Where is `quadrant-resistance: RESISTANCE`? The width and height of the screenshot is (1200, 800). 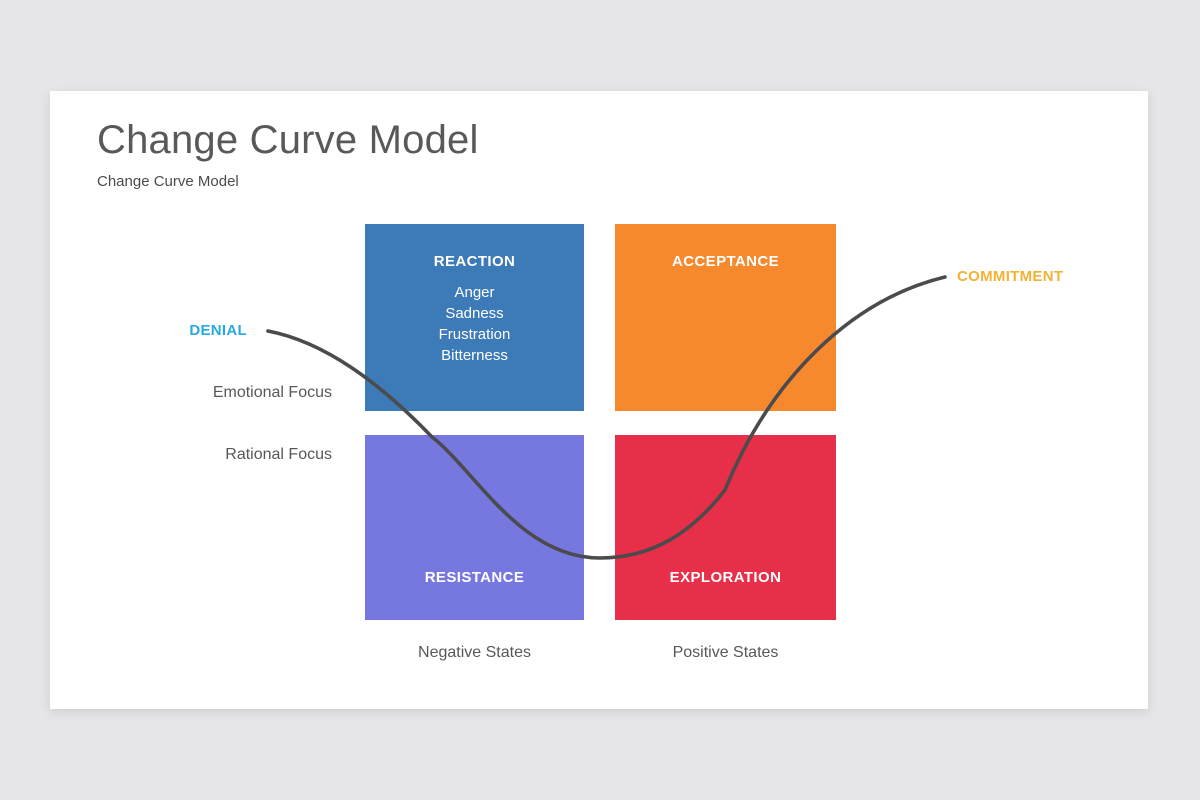 quadrant-resistance: RESISTANCE is located at coordinates (474, 527).